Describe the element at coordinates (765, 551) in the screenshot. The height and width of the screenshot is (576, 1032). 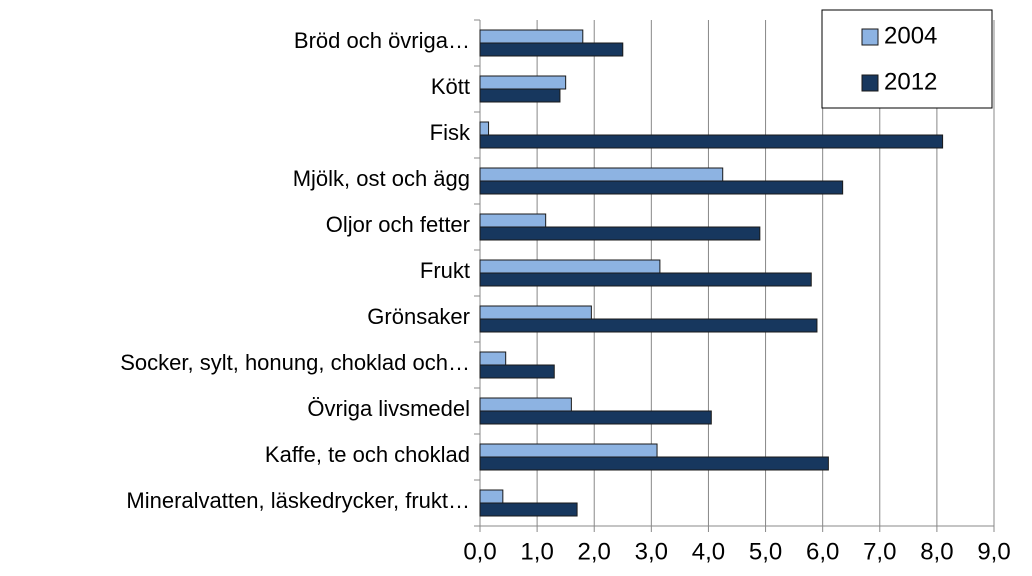
I see `x-tick-label: 5,0` at that location.